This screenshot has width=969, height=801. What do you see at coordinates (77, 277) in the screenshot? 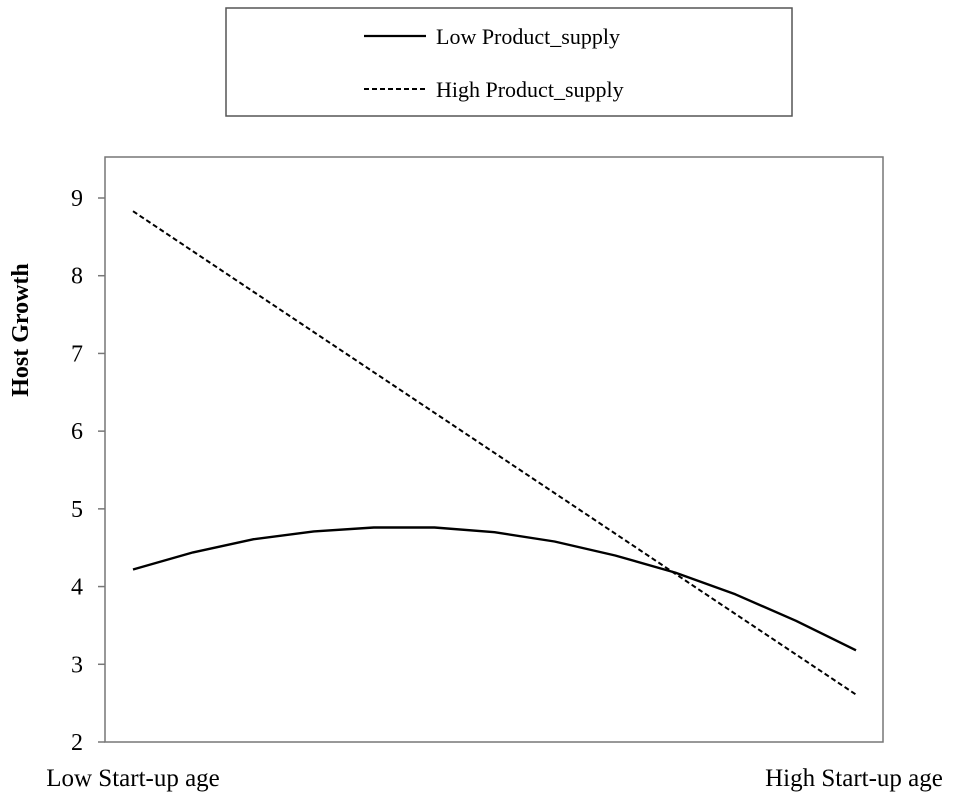
I see `y-tick-label: 8` at bounding box center [77, 277].